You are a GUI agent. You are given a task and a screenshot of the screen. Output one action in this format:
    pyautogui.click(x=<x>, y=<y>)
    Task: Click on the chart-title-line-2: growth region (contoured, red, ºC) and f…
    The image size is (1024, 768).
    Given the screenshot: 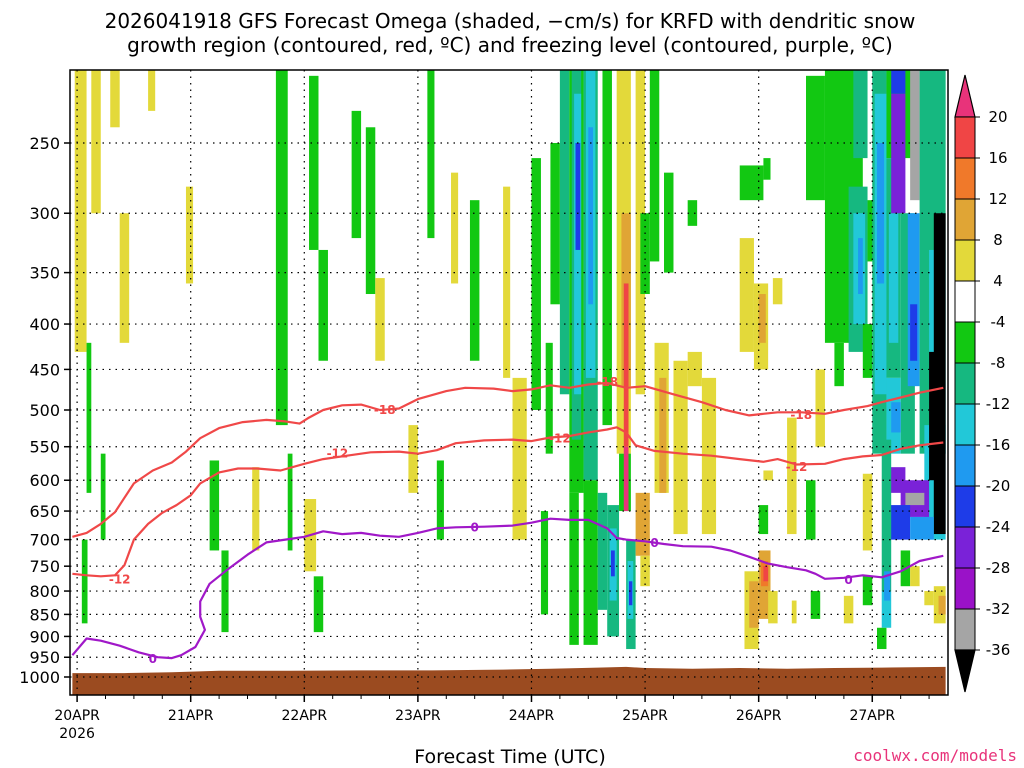 What is the action you would take?
    pyautogui.click(x=510, y=45)
    